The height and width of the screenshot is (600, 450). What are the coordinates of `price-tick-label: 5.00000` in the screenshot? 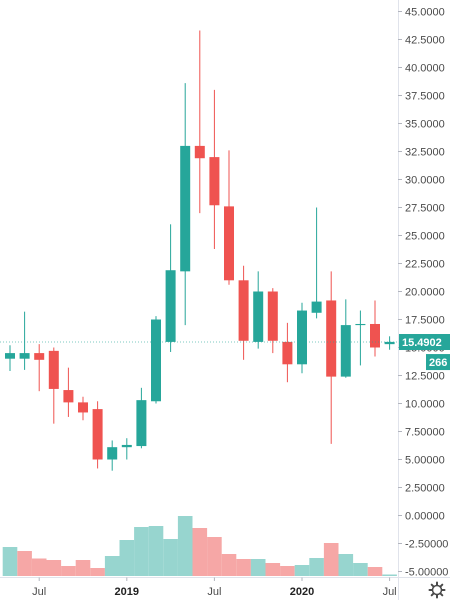 It's located at (425, 461).